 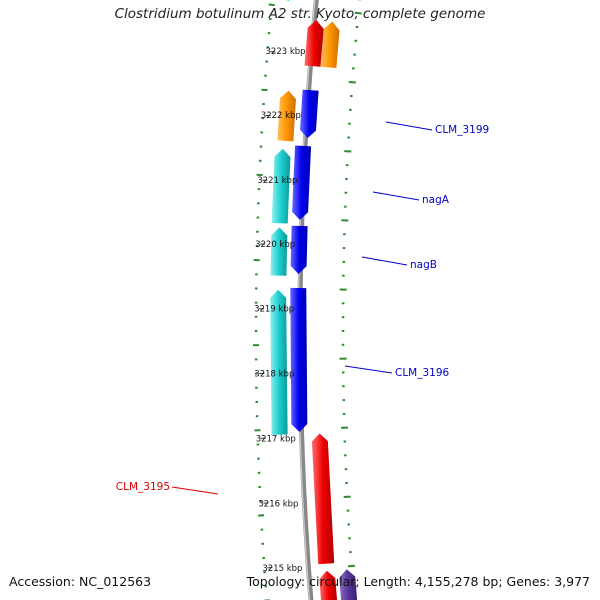 I want to click on gene-label: nagB, so click(x=423, y=265).